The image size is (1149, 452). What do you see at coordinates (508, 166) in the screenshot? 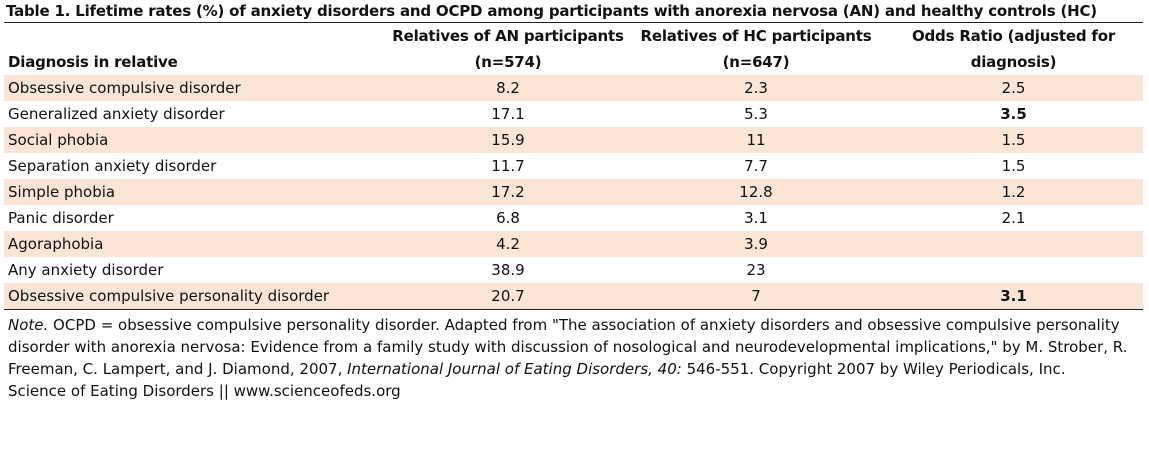
I see `cell-an-rate: 11.7` at bounding box center [508, 166].